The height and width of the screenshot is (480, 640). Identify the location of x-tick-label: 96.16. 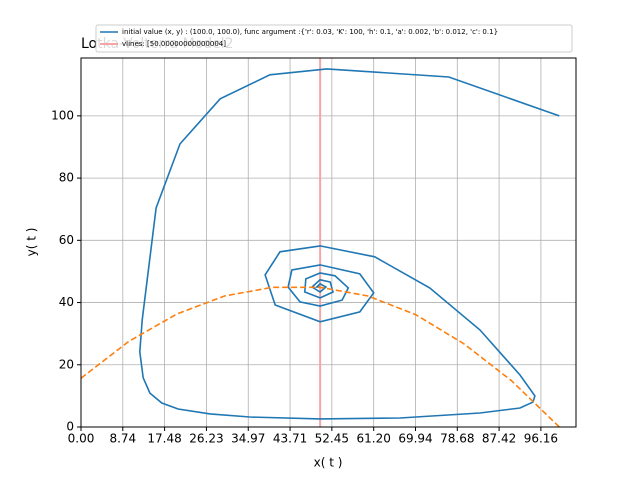
(541, 439).